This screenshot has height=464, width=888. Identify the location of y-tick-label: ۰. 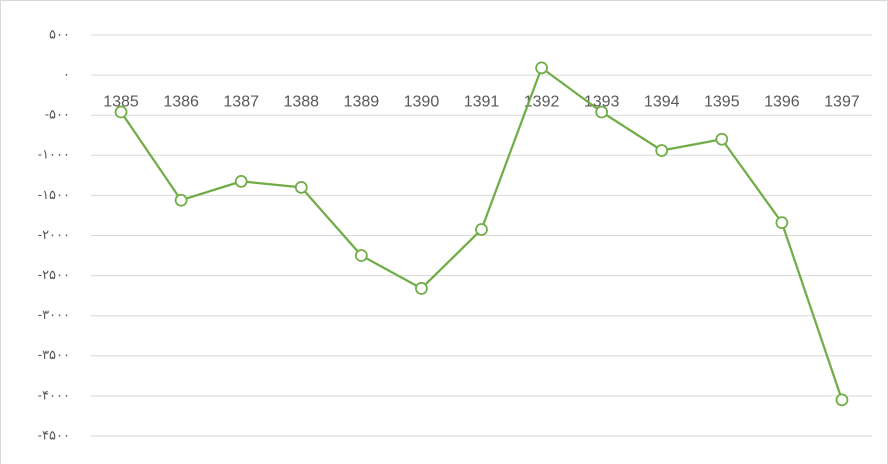
(66, 74).